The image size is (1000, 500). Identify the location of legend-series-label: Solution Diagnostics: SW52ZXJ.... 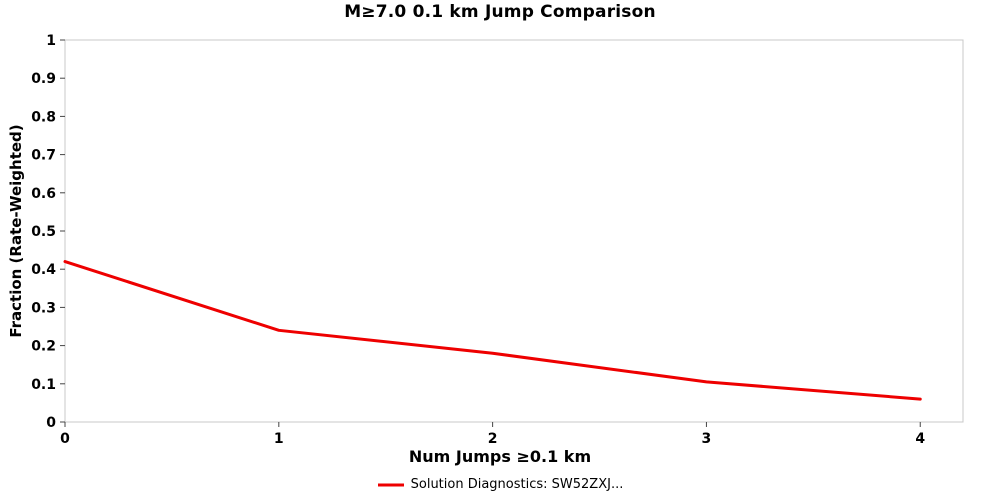
(517, 484).